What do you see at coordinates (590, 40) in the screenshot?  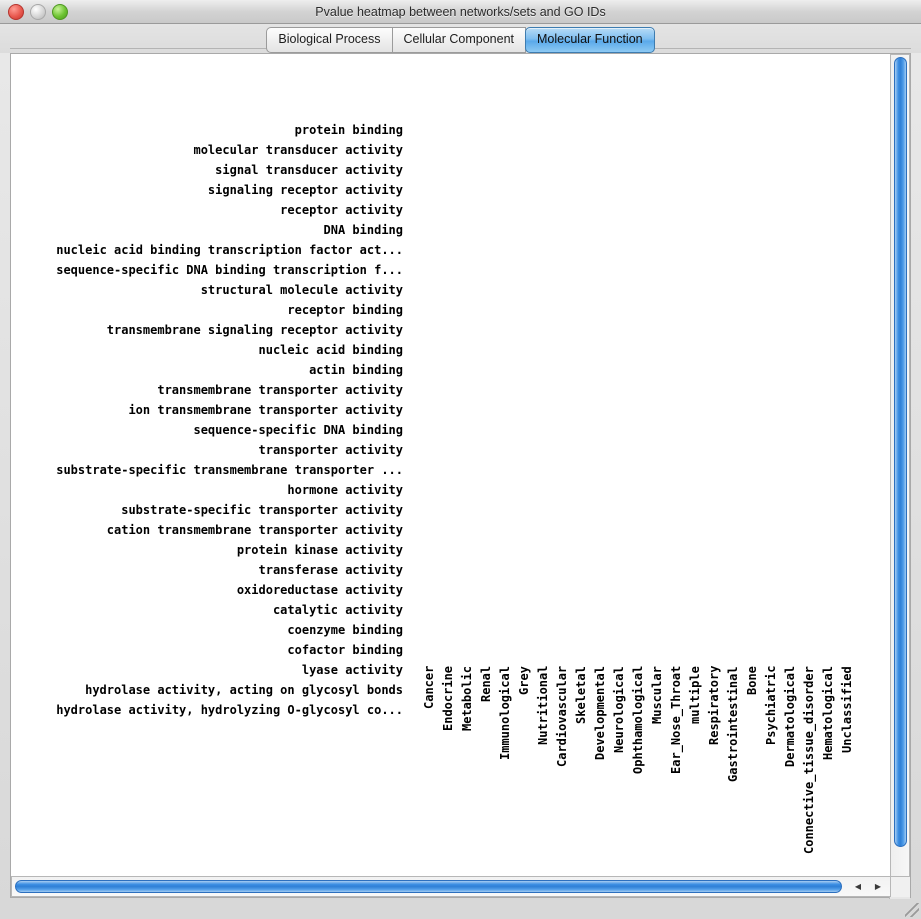 I see `tab-molecular-function: Molecular Function` at bounding box center [590, 40].